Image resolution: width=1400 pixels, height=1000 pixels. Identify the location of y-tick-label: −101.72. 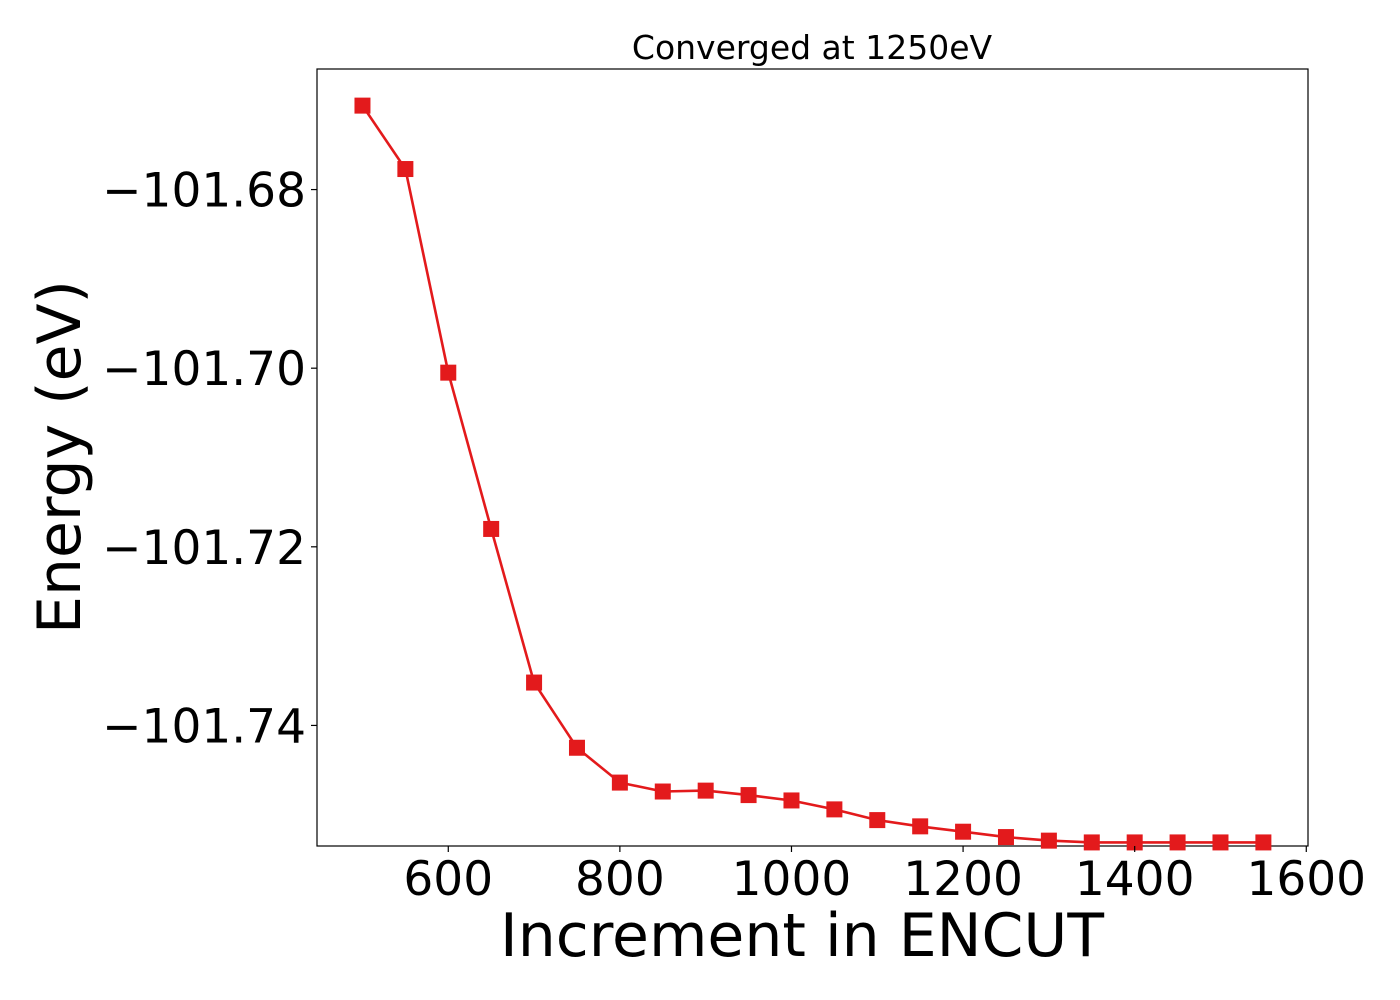
(204, 548).